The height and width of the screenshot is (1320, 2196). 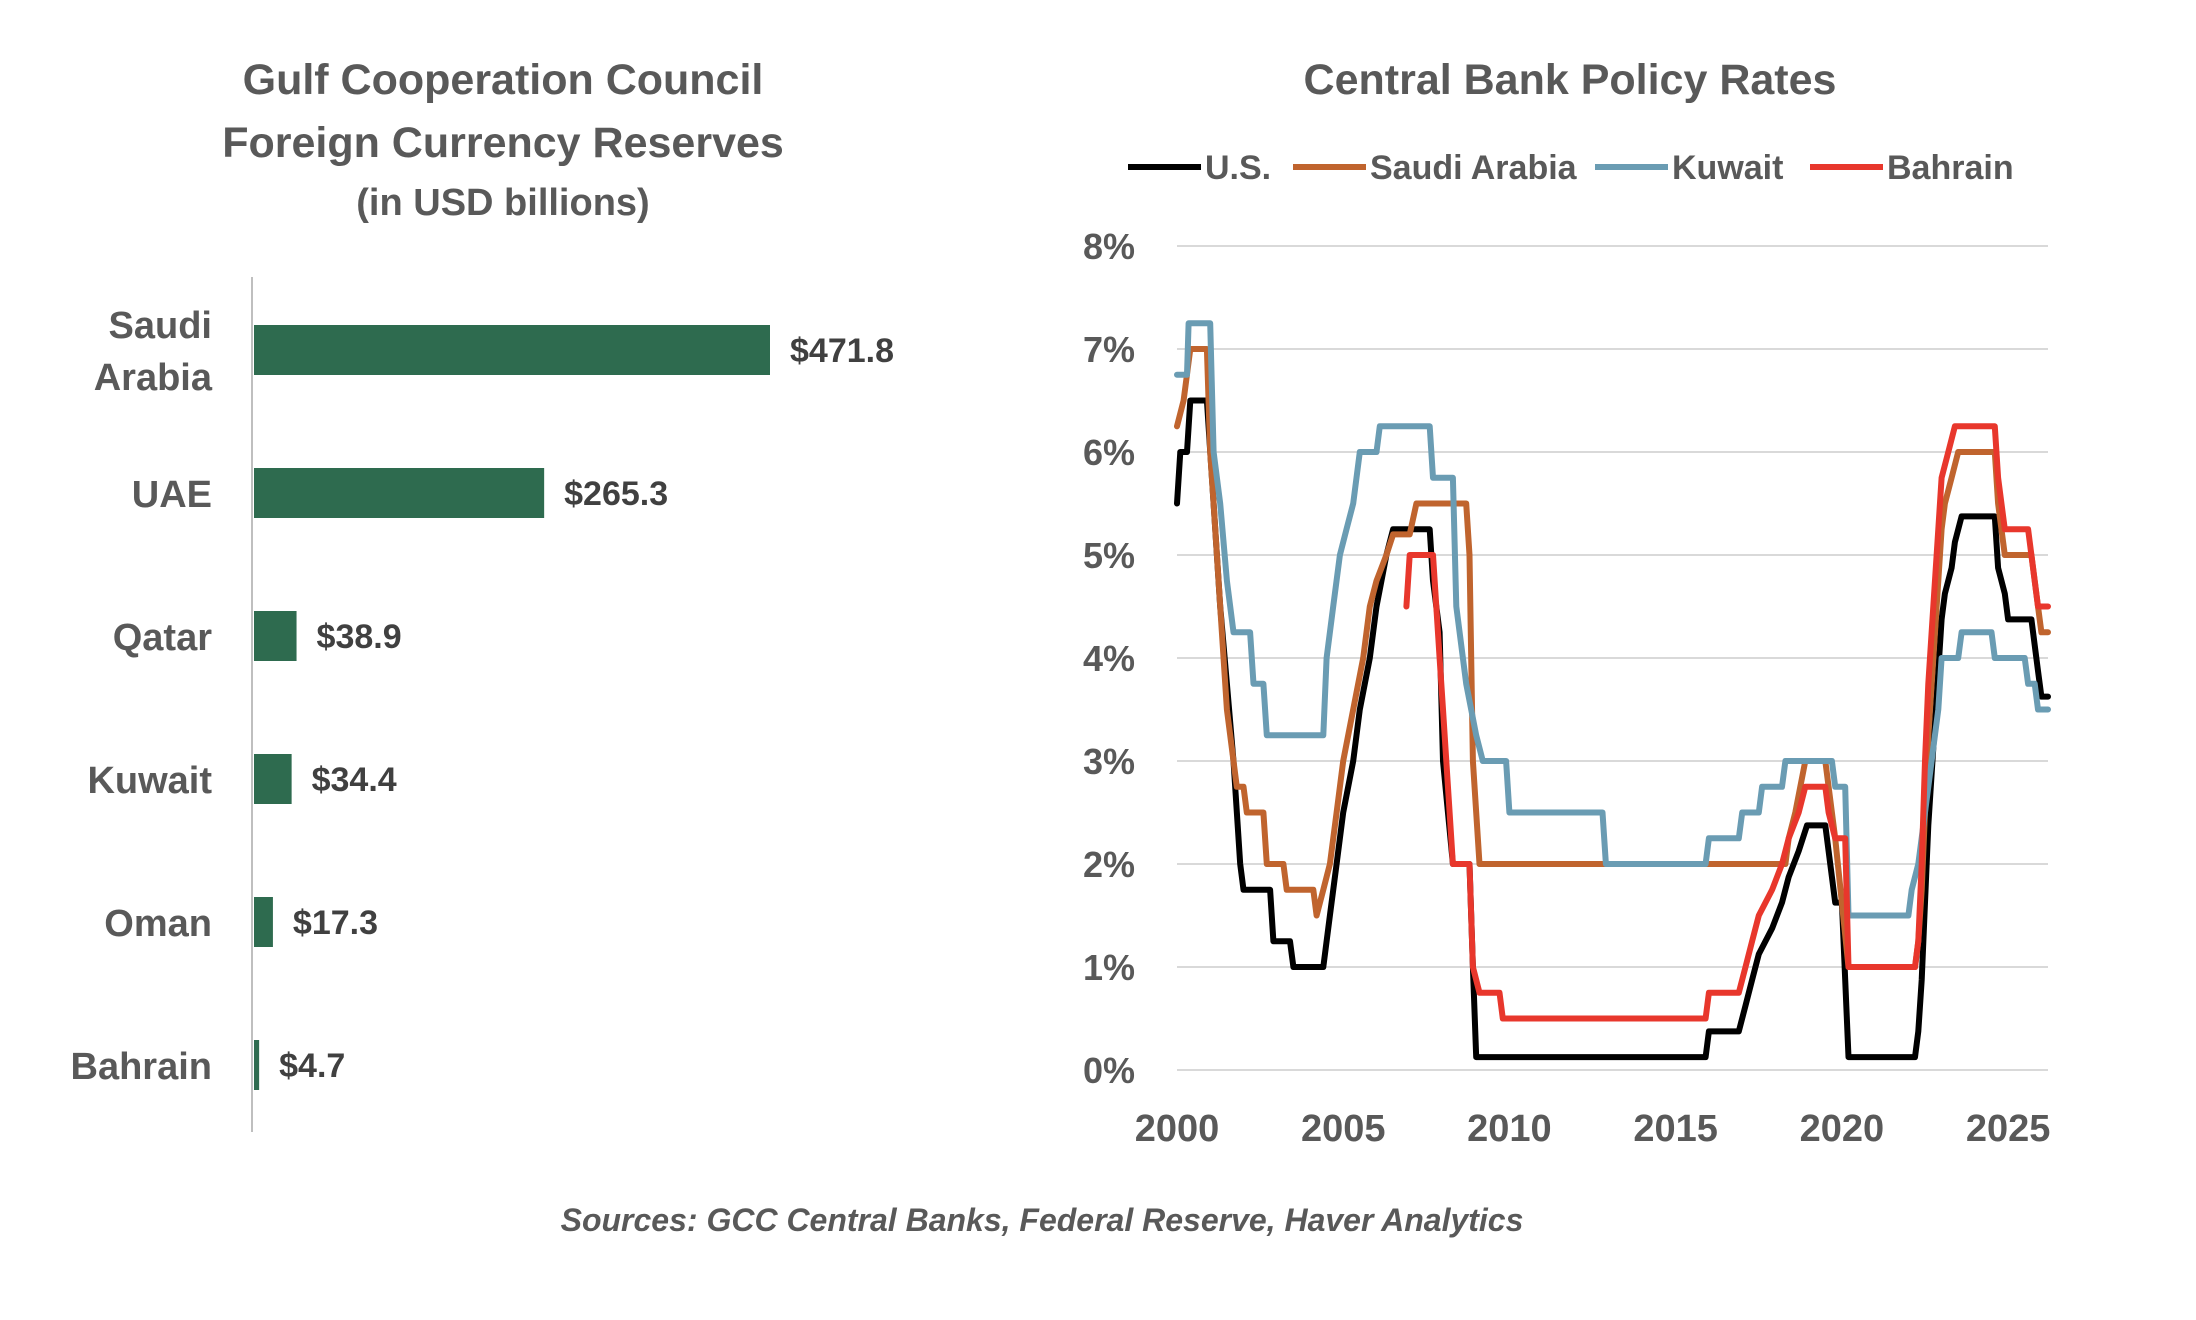 I want to click on bar-value-label: $17.3, so click(x=335, y=923).